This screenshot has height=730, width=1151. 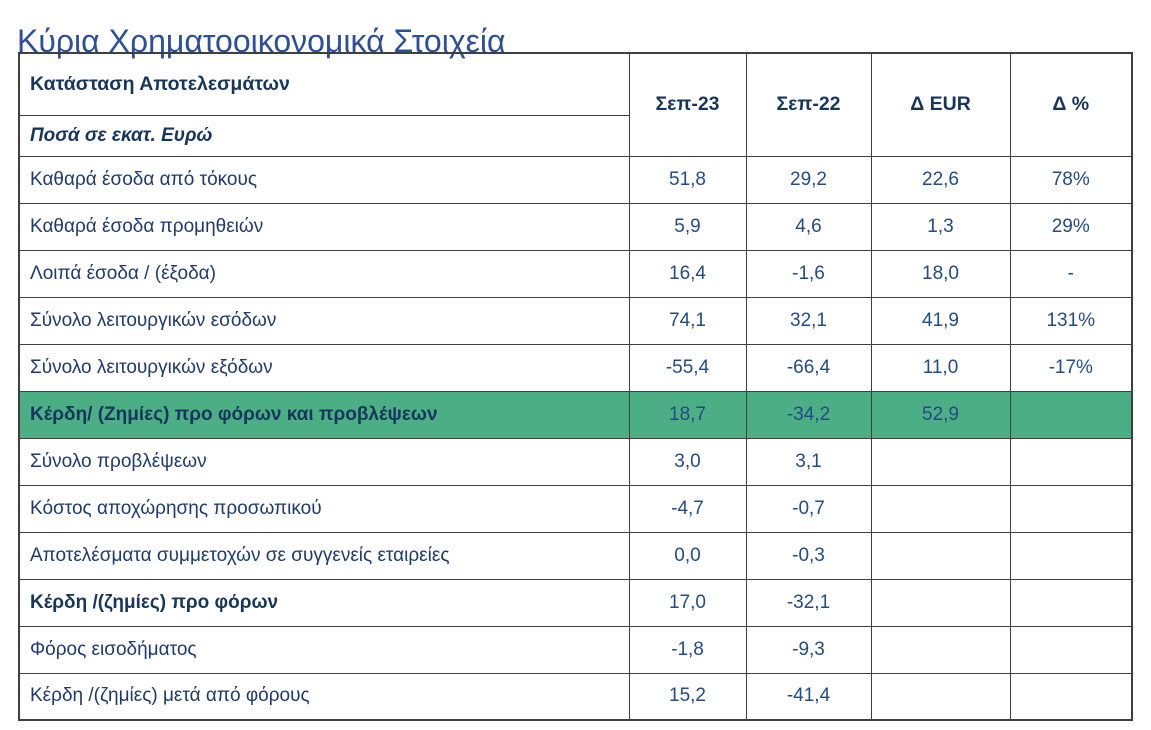 I want to click on column-header-sep22: Σεπ-22, so click(x=808, y=104).